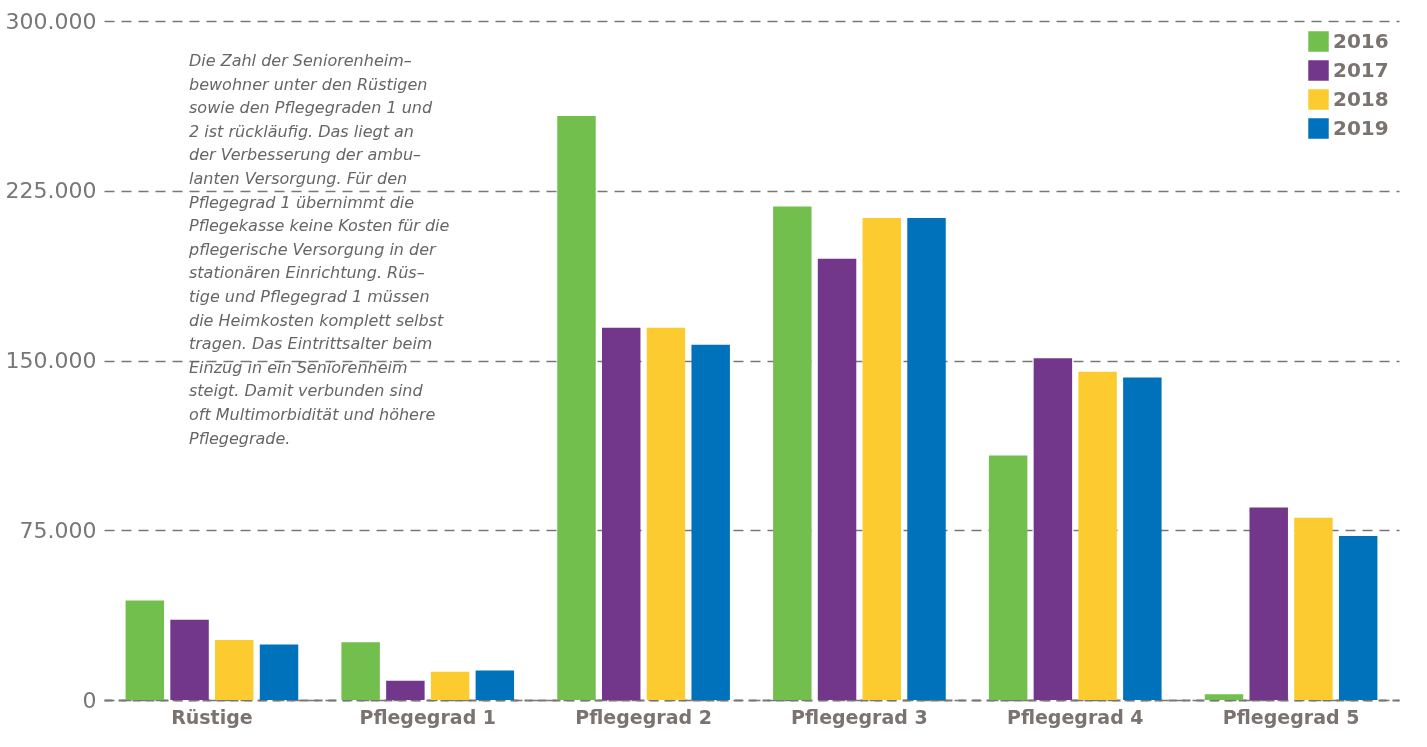 The width and height of the screenshot is (1427, 747). What do you see at coordinates (1075, 716) in the screenshot?
I see `x-tick-label: Pflegegrad 4` at bounding box center [1075, 716].